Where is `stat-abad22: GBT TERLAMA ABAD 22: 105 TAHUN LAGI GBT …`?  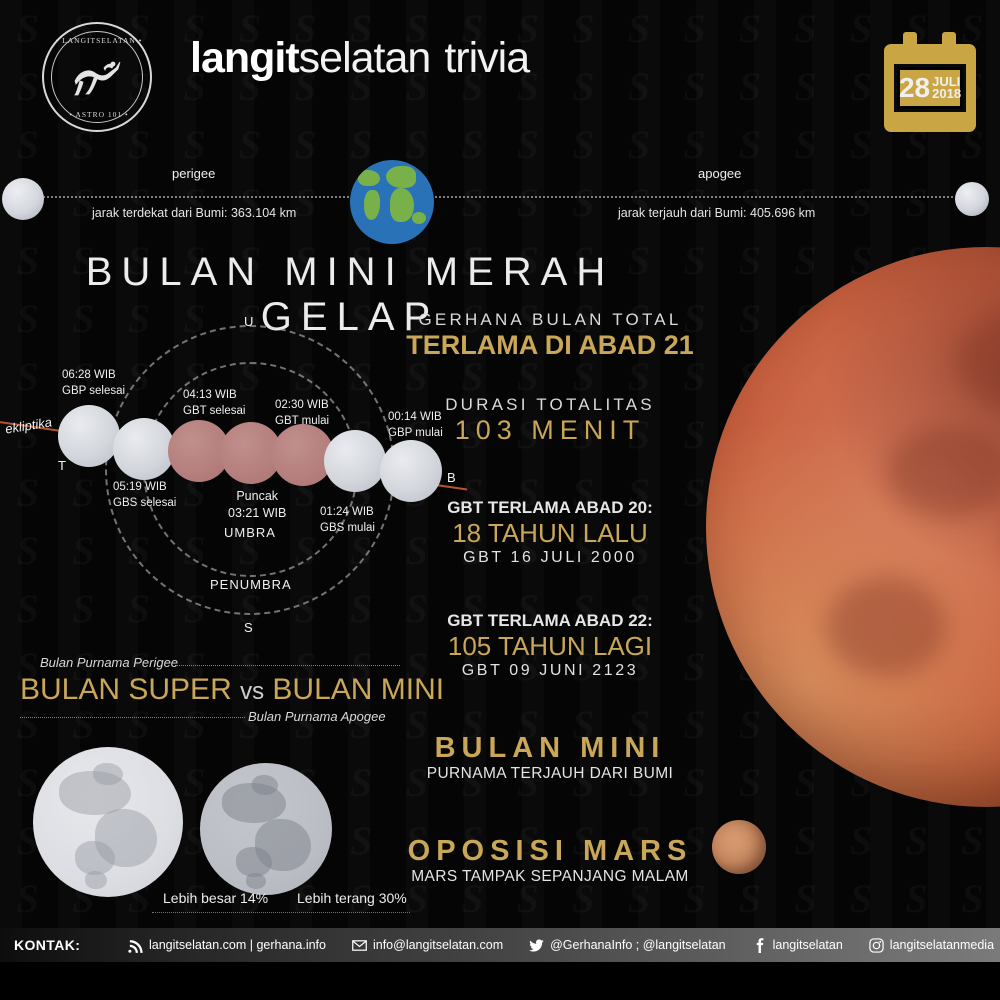 stat-abad22: GBT TERLAMA ABAD 22: 105 TAHUN LAGI GBT … is located at coordinates (550, 645).